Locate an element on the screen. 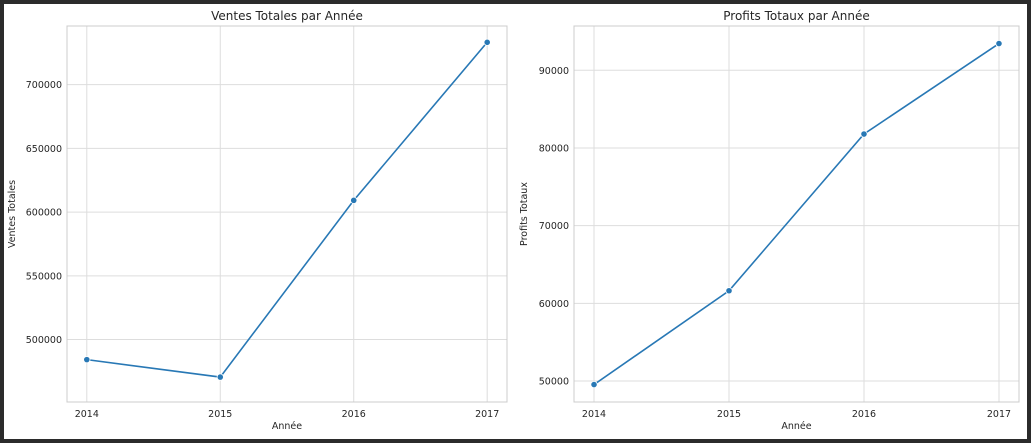 The height and width of the screenshot is (443, 1031). chart-2-y-tick-label: 70000 is located at coordinates (554, 226).